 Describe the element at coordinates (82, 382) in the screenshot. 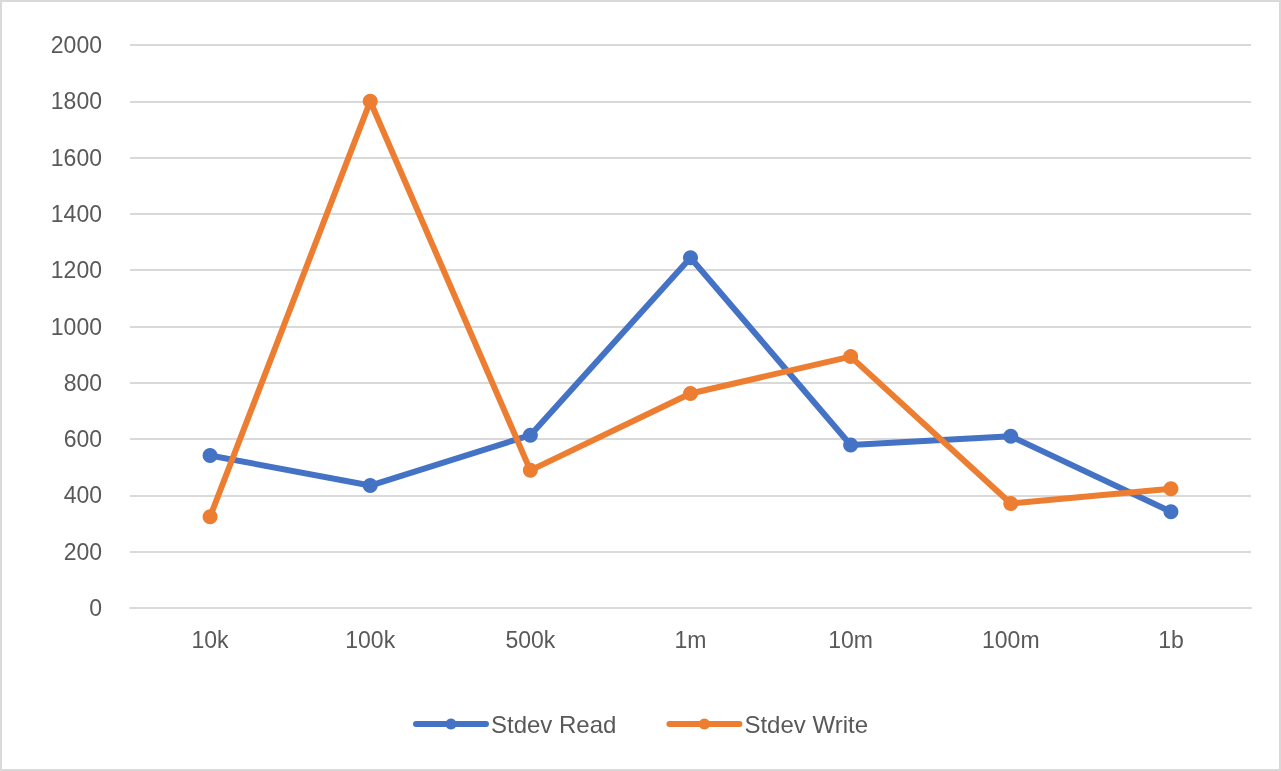

I see `y-tick-label: 800` at that location.